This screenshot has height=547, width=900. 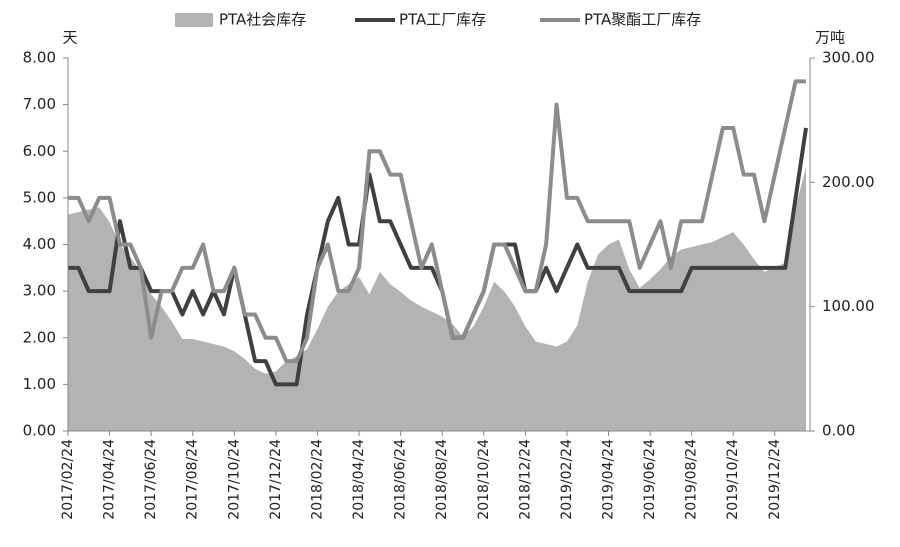 I want to click on y-tick-label: 7.00, so click(x=39, y=104).